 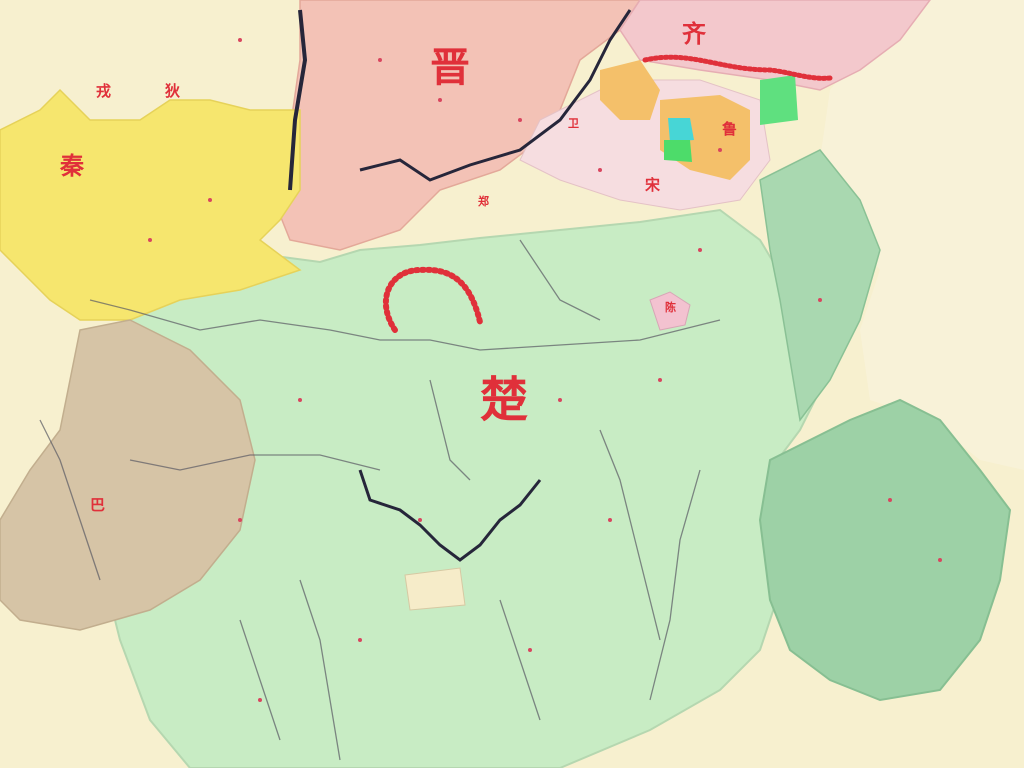 I want to click on label-qi: 齐, so click(x=694, y=33).